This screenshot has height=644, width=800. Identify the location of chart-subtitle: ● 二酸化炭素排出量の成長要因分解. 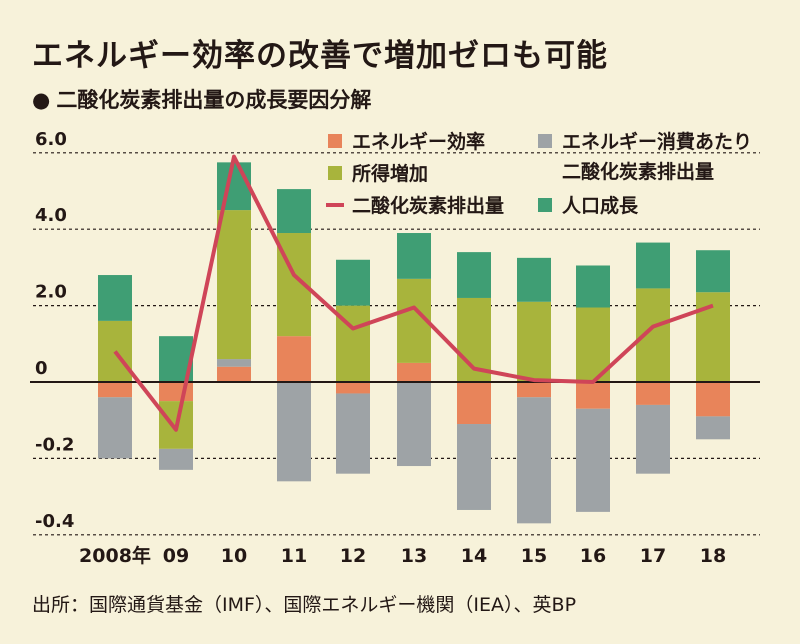
(201, 99).